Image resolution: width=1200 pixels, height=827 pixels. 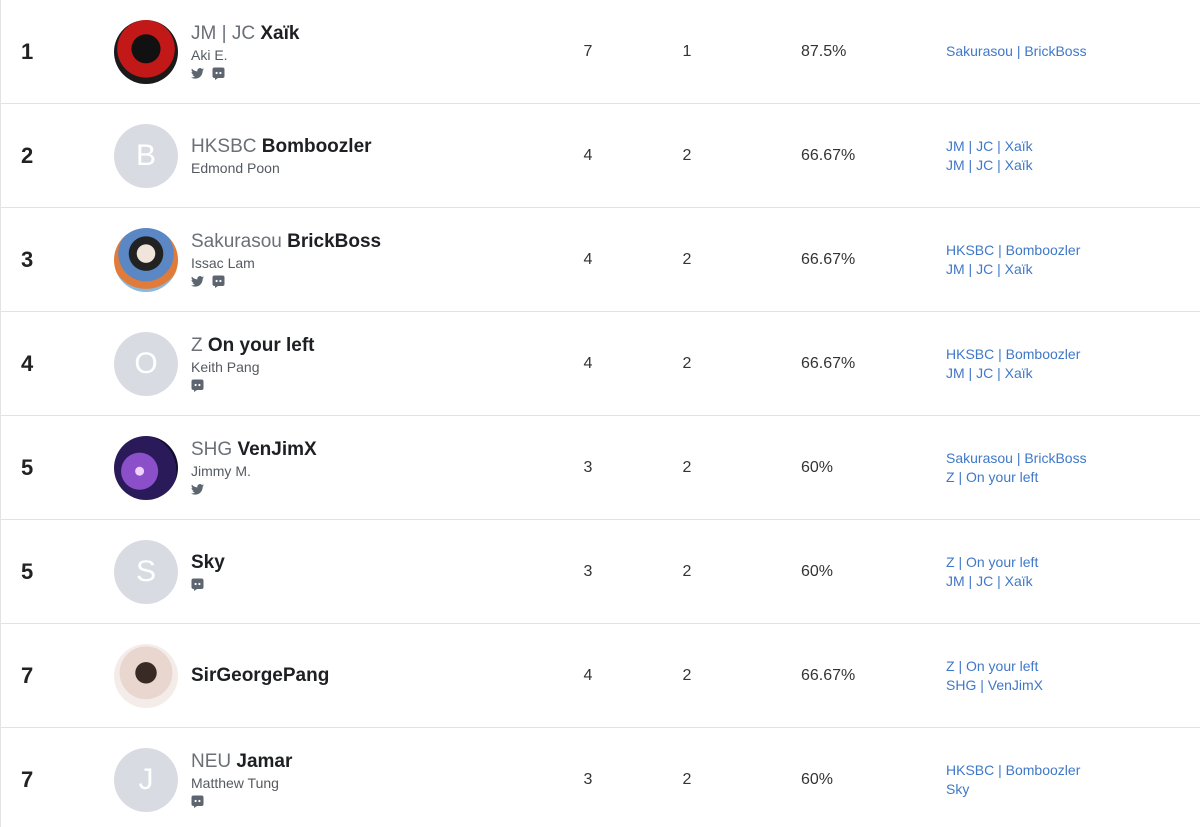 What do you see at coordinates (286, 242) in the screenshot?
I see `team-name: Sakurasou BrickBoss` at bounding box center [286, 242].